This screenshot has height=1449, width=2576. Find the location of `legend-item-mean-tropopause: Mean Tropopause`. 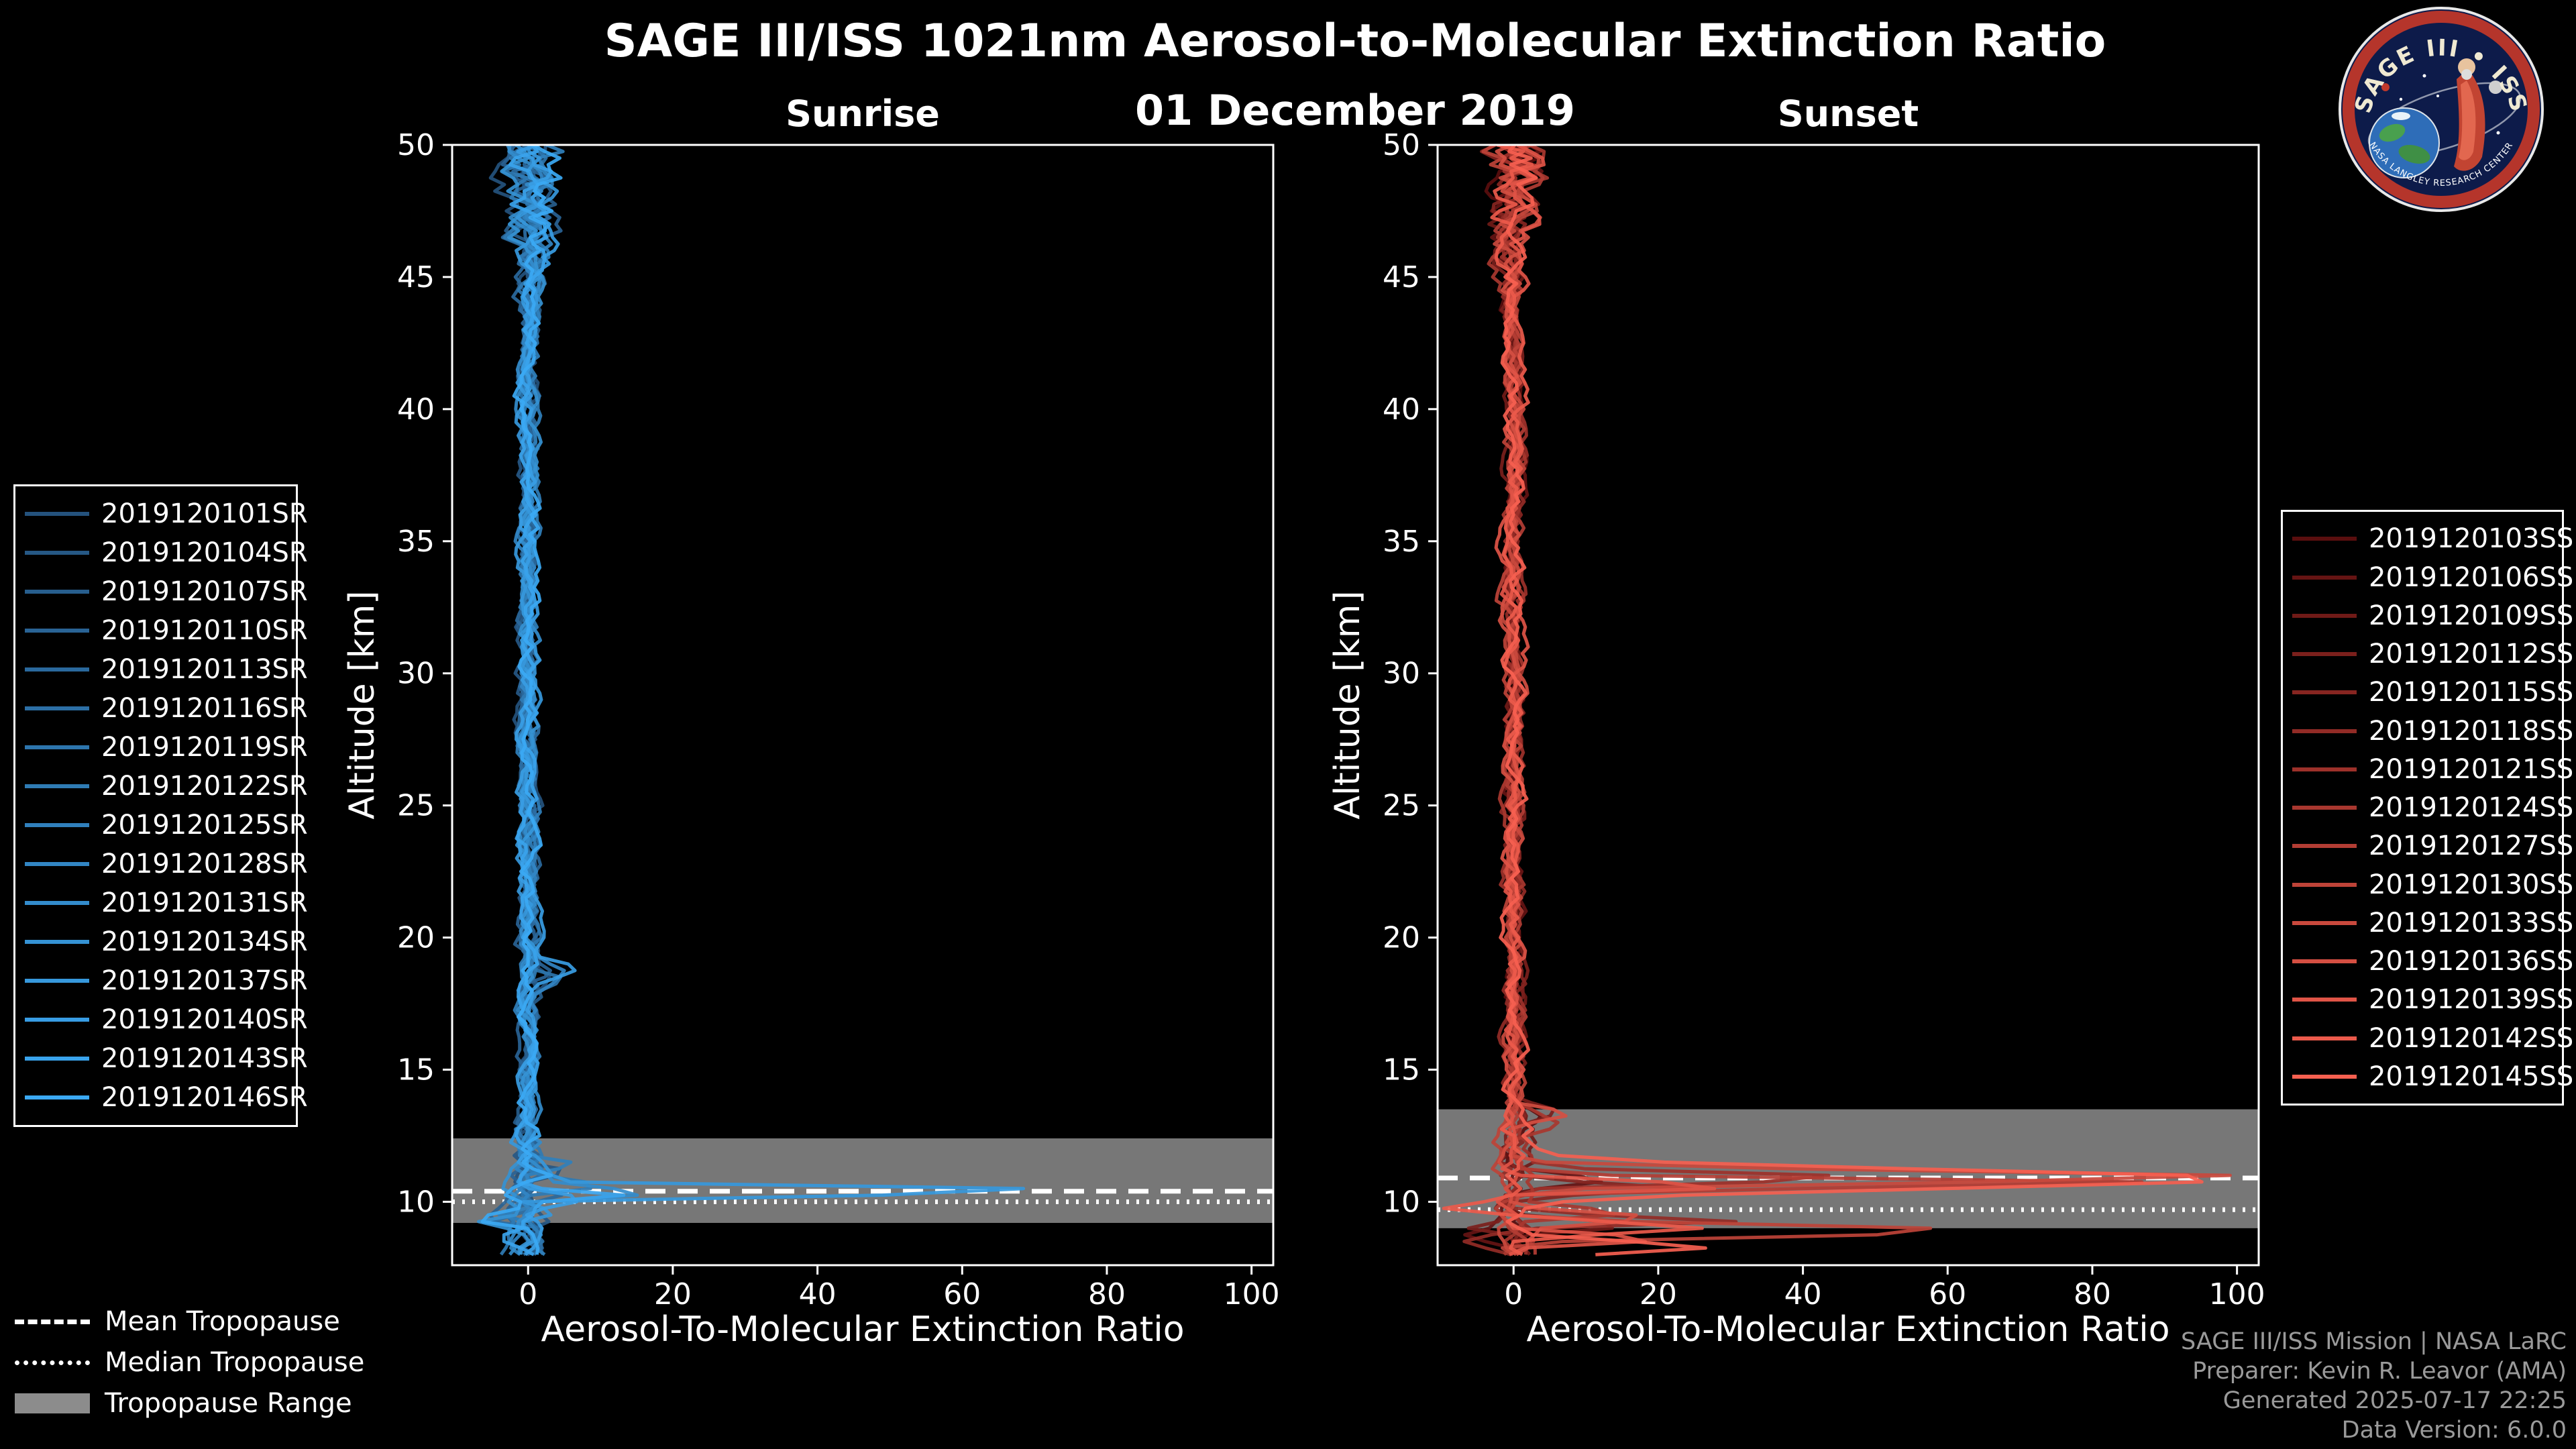

legend-item-mean-tropopause: Mean Tropopause is located at coordinates (189, 1321).